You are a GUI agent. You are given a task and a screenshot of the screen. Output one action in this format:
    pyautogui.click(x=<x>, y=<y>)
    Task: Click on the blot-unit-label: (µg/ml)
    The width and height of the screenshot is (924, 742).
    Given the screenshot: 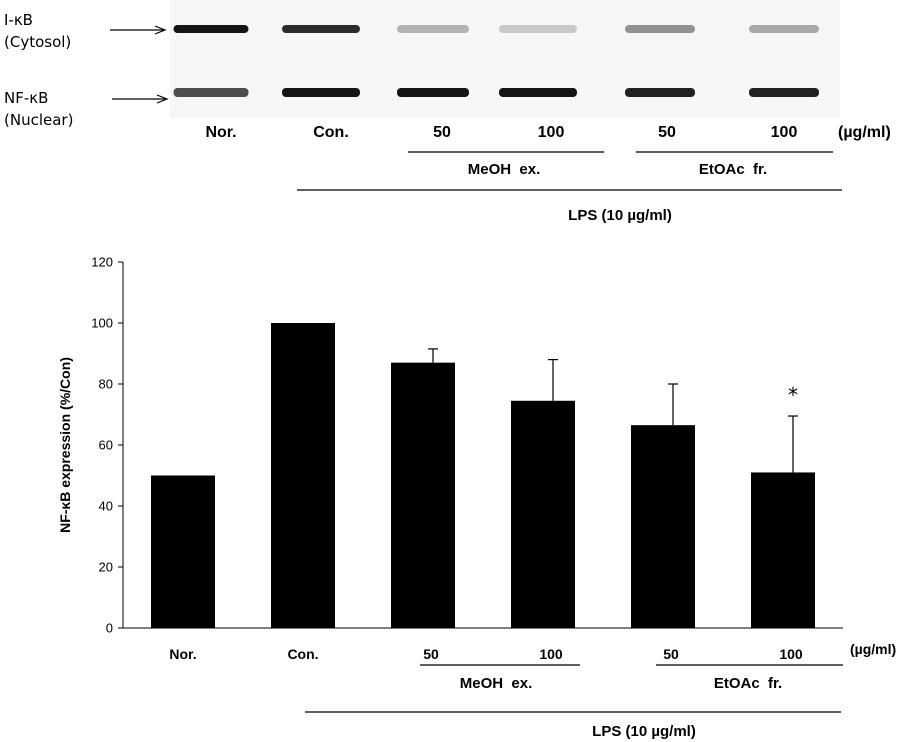 What is the action you would take?
    pyautogui.click(x=864, y=132)
    